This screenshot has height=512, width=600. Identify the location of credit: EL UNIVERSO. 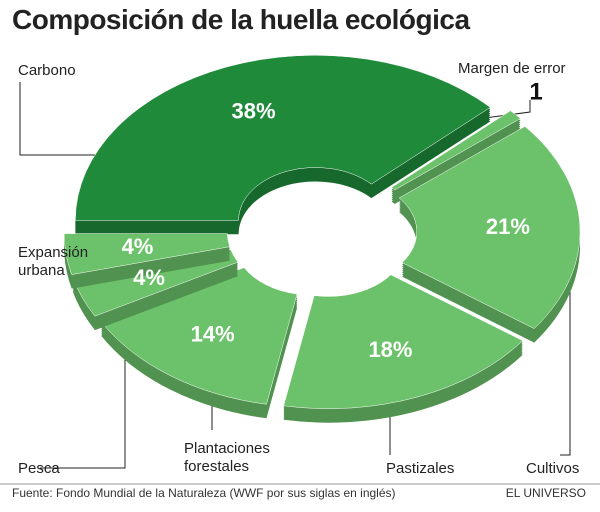
(545, 493).